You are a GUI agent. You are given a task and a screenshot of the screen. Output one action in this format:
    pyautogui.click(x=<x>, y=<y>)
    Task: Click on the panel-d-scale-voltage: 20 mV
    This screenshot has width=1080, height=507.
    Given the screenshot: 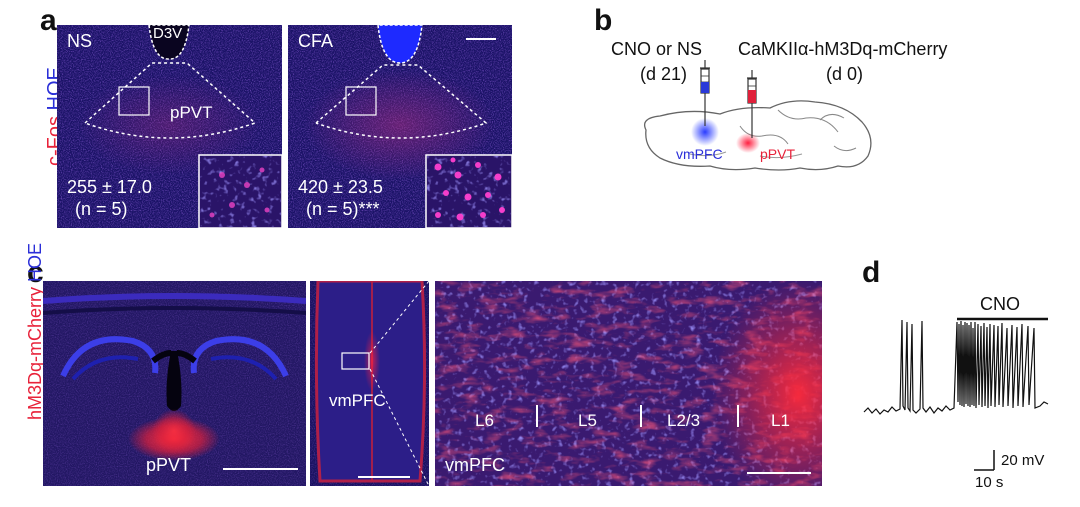 What is the action you would take?
    pyautogui.click(x=1023, y=460)
    